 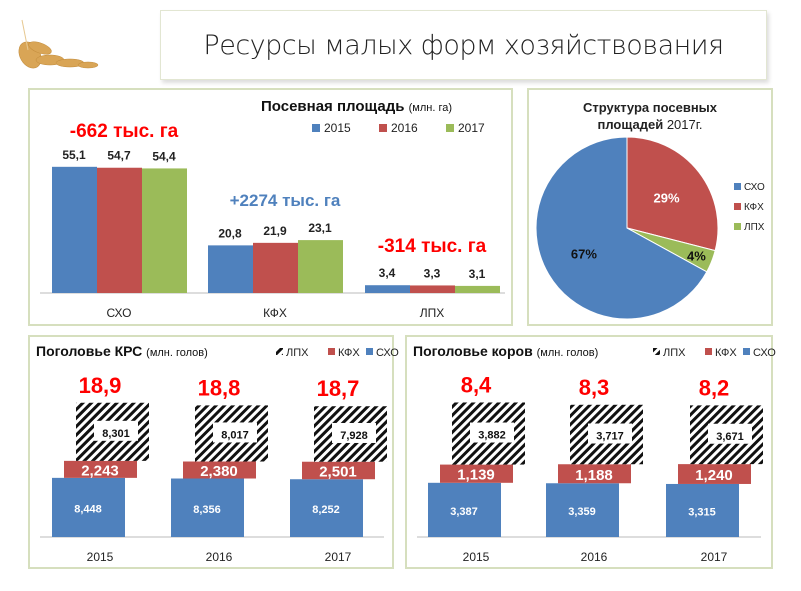 I want to click on legend-label: 2017, so click(x=471, y=128).